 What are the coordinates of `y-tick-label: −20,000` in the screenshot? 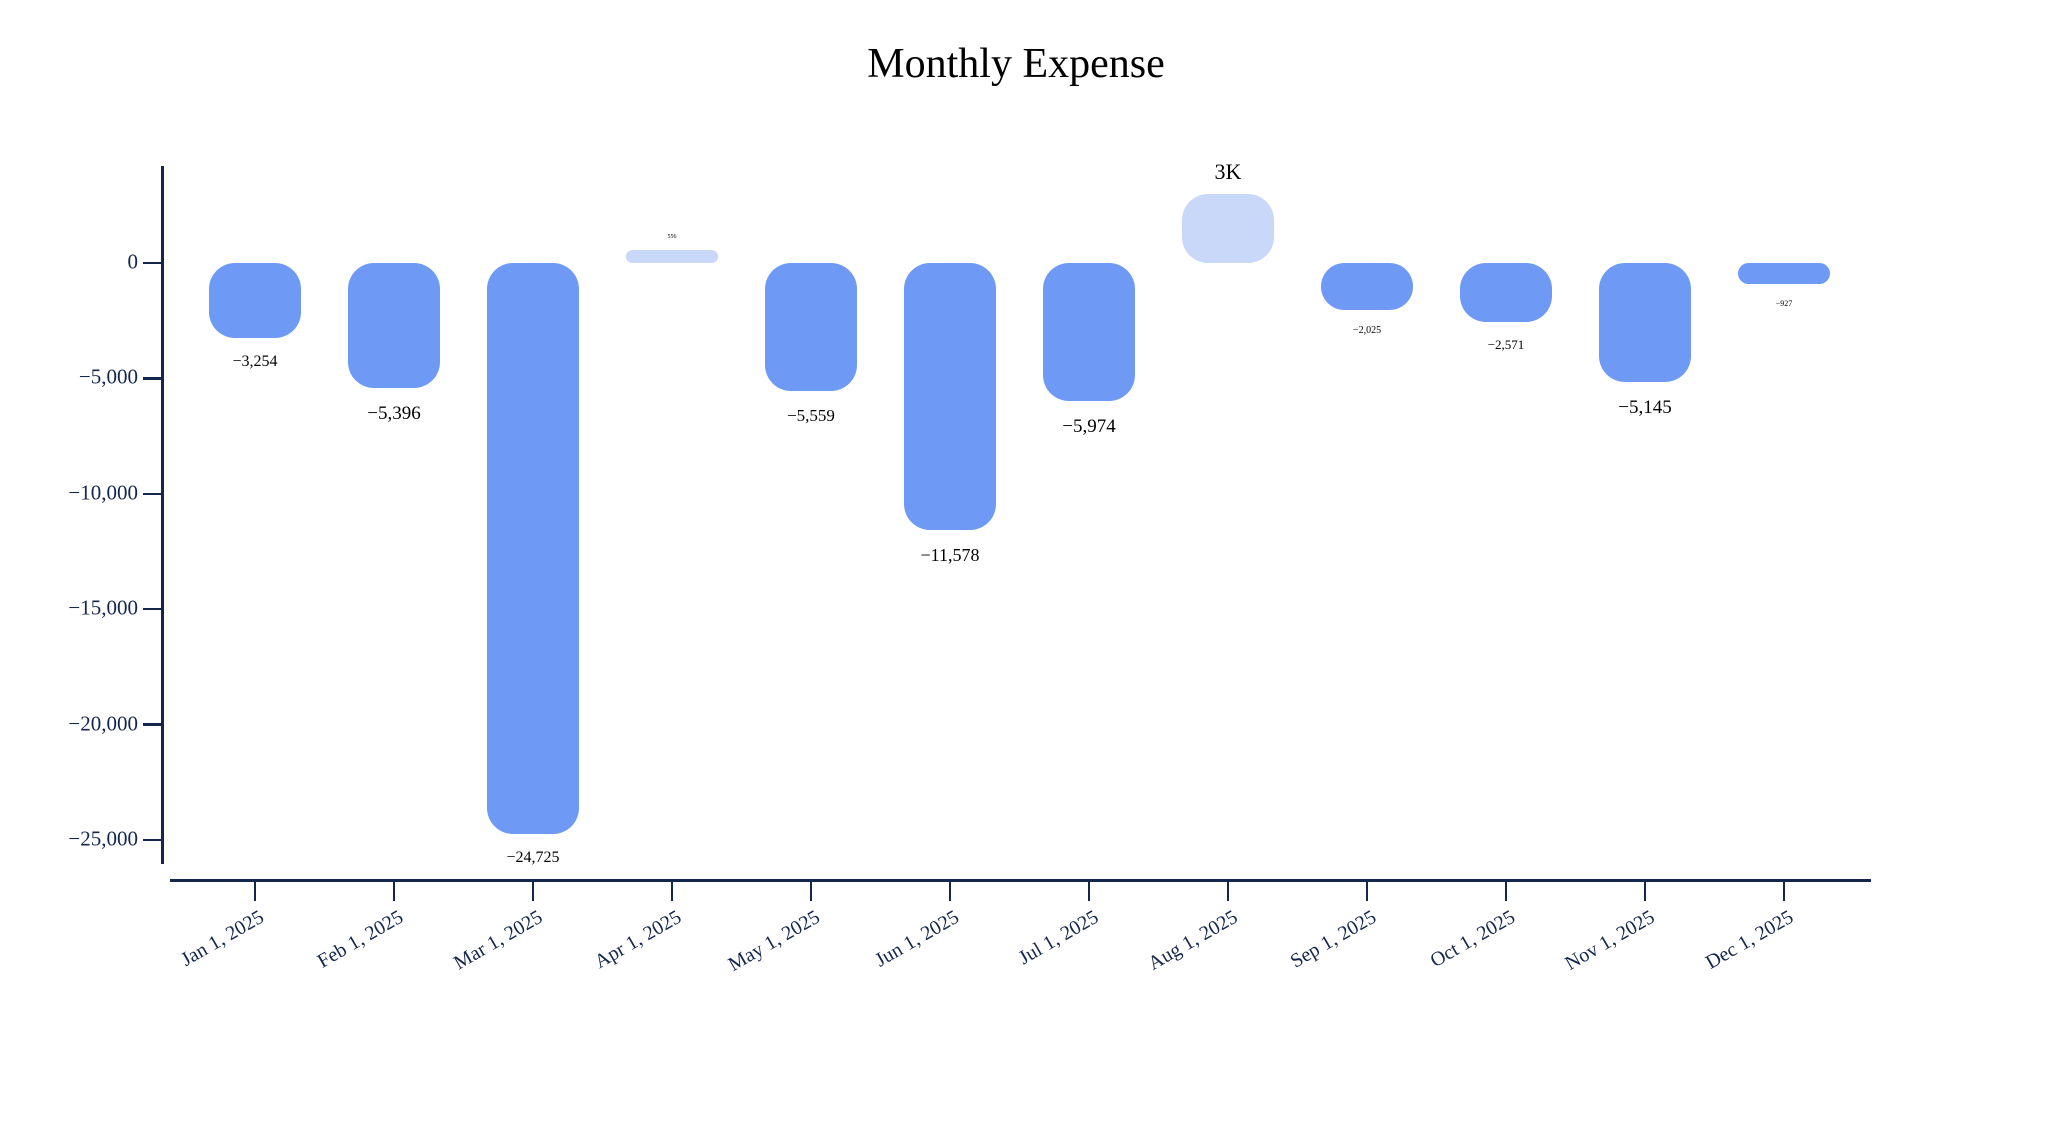 It's located at (103, 723).